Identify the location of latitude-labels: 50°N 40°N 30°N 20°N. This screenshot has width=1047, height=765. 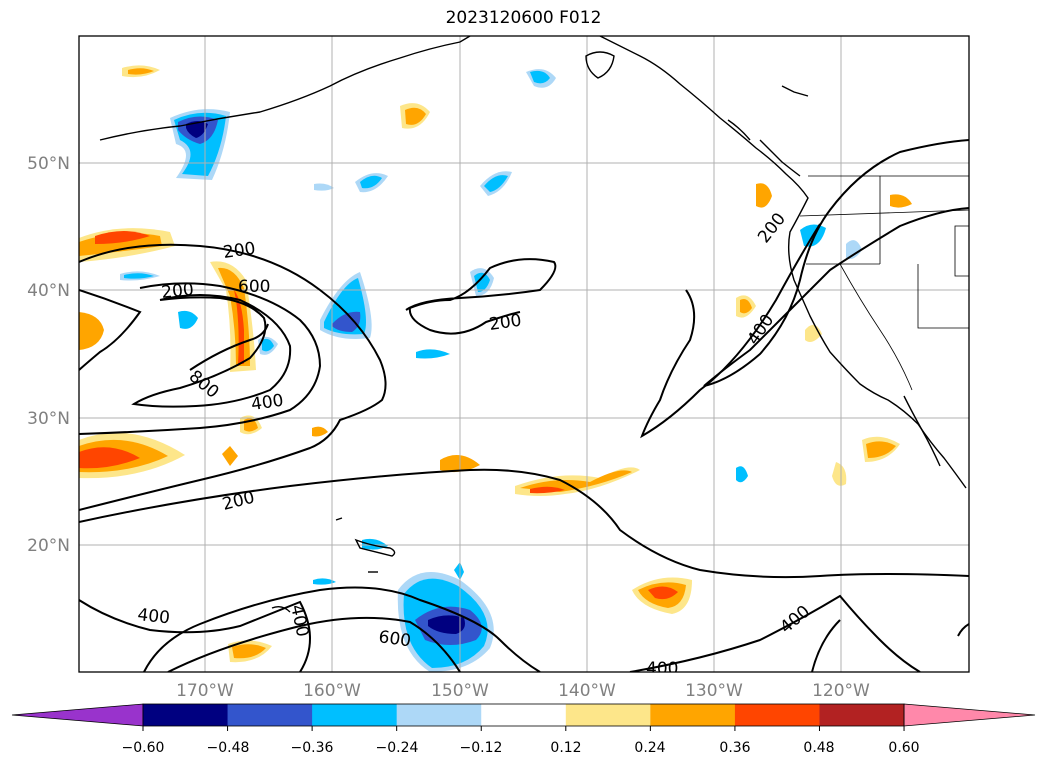
(48, 355).